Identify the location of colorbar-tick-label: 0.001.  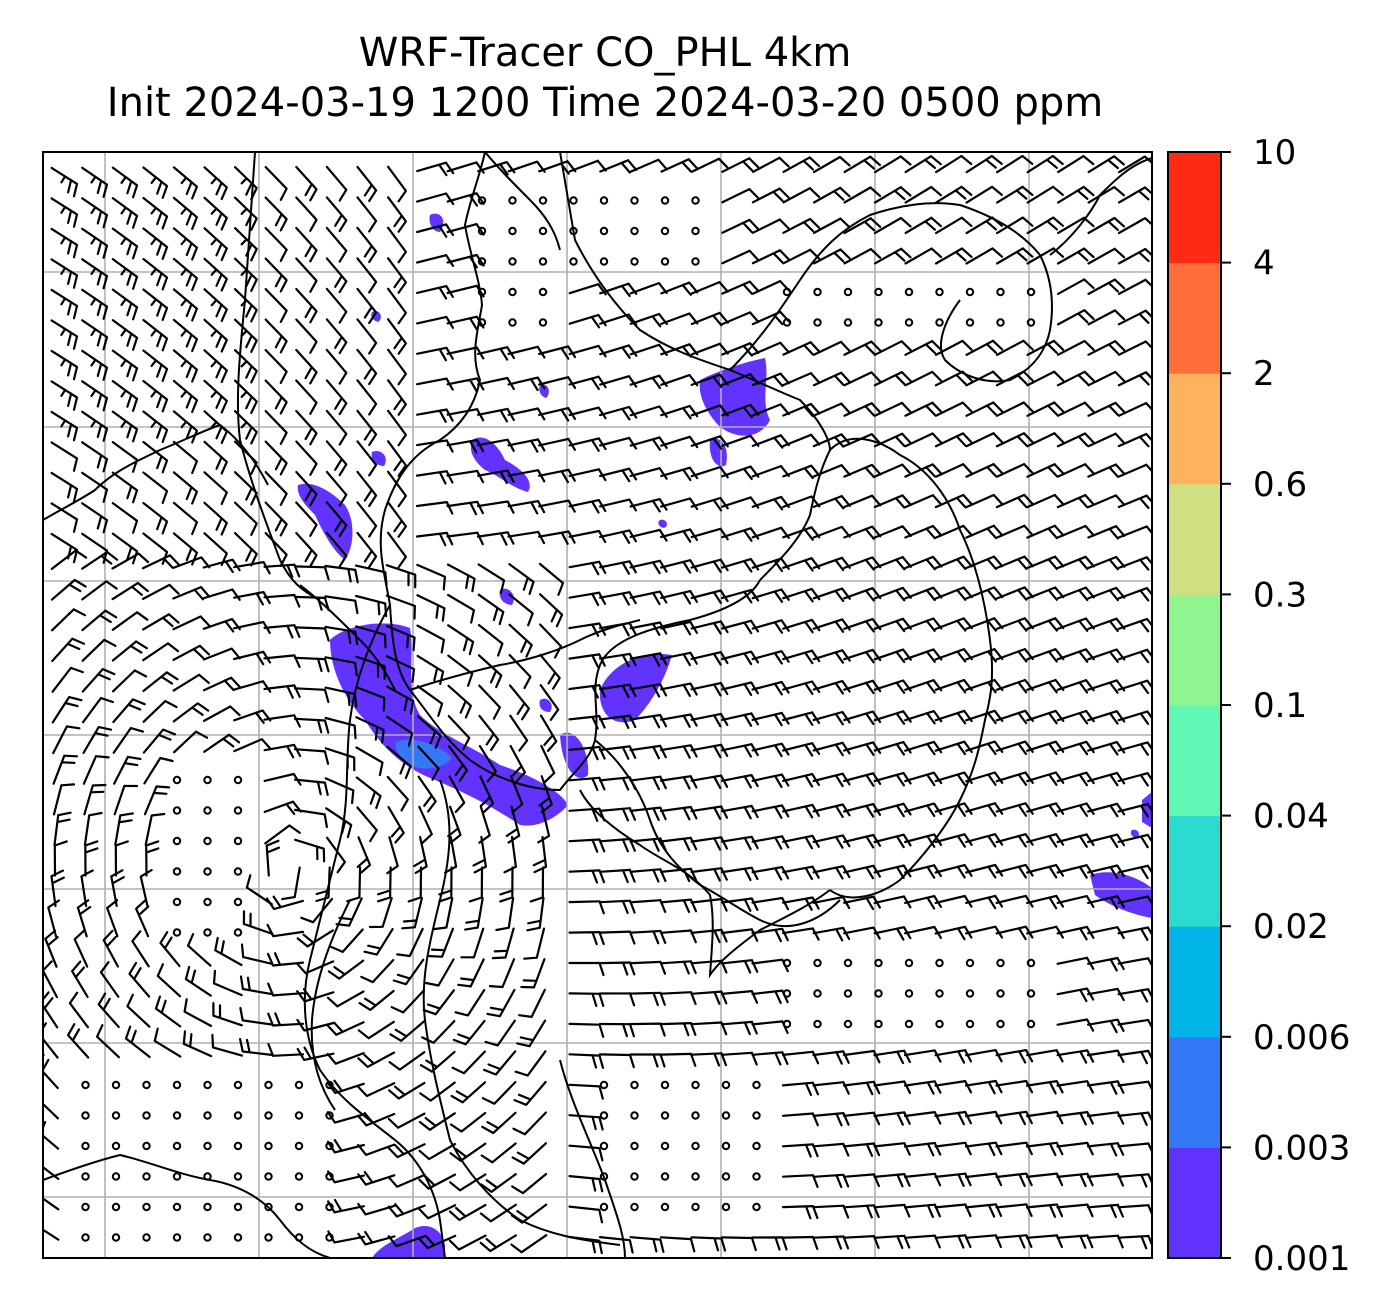
(1301, 1259).